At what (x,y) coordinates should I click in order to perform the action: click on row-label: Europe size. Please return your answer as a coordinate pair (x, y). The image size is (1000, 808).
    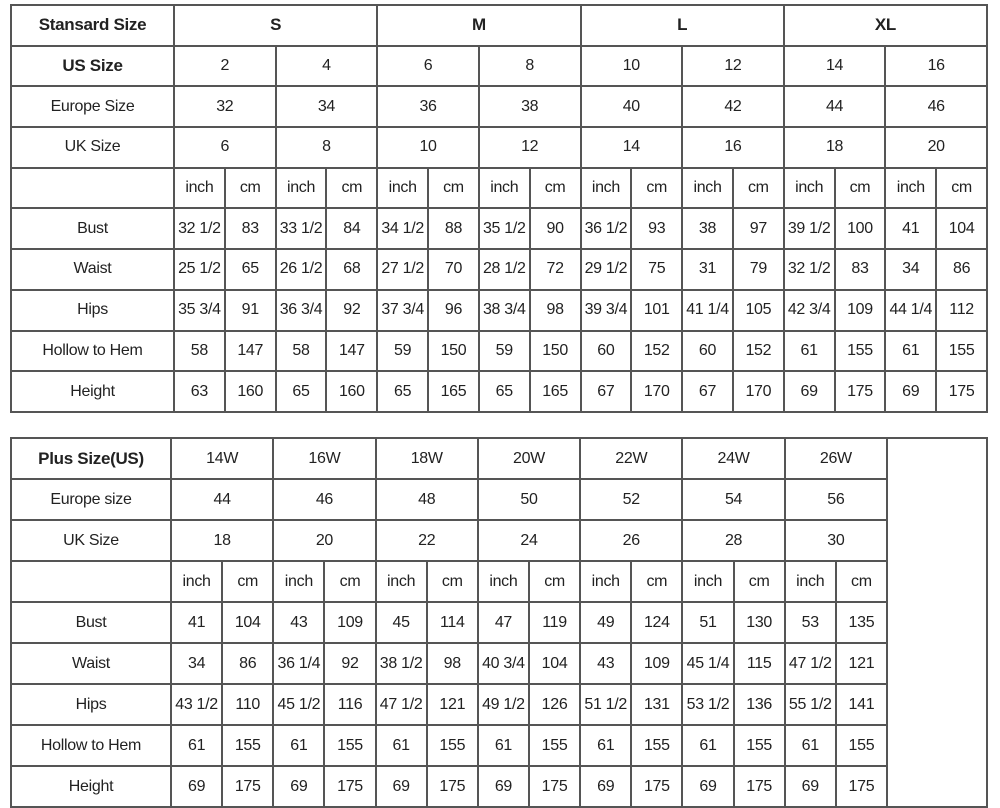
    Looking at the image, I should click on (91, 499).